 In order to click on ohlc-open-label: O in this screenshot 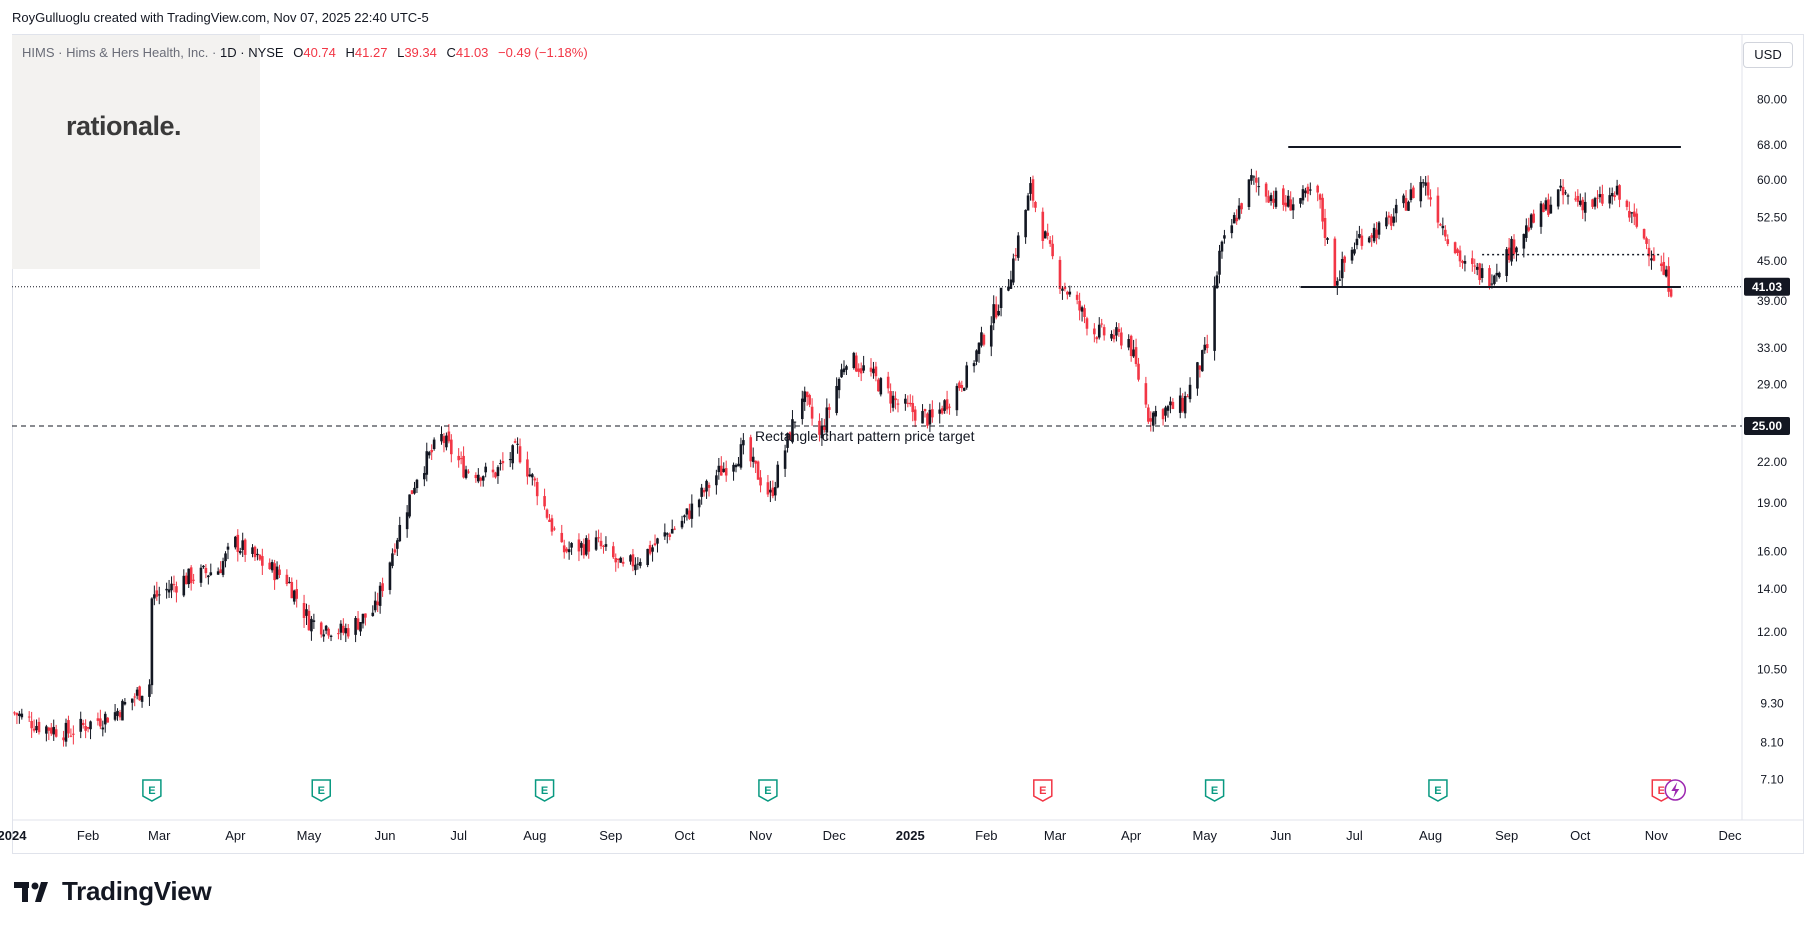, I will do `click(298, 52)`.